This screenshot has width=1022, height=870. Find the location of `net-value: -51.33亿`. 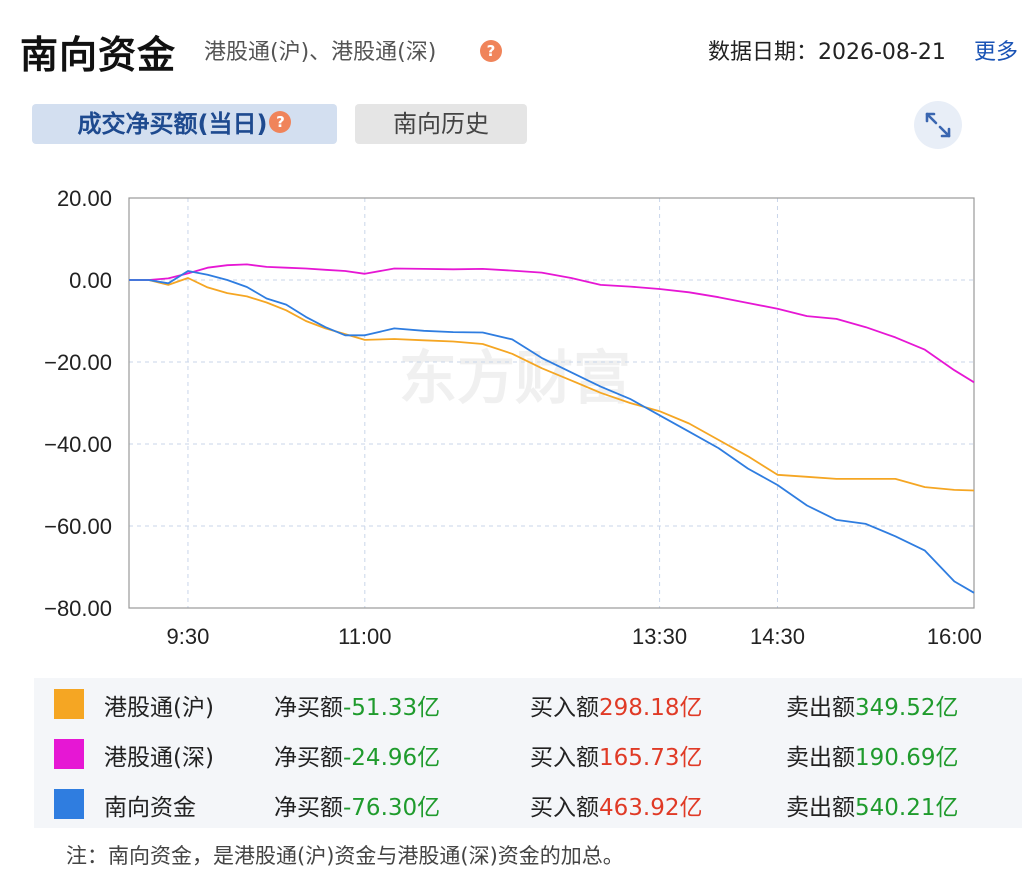

net-value: -51.33亿 is located at coordinates (392, 708).